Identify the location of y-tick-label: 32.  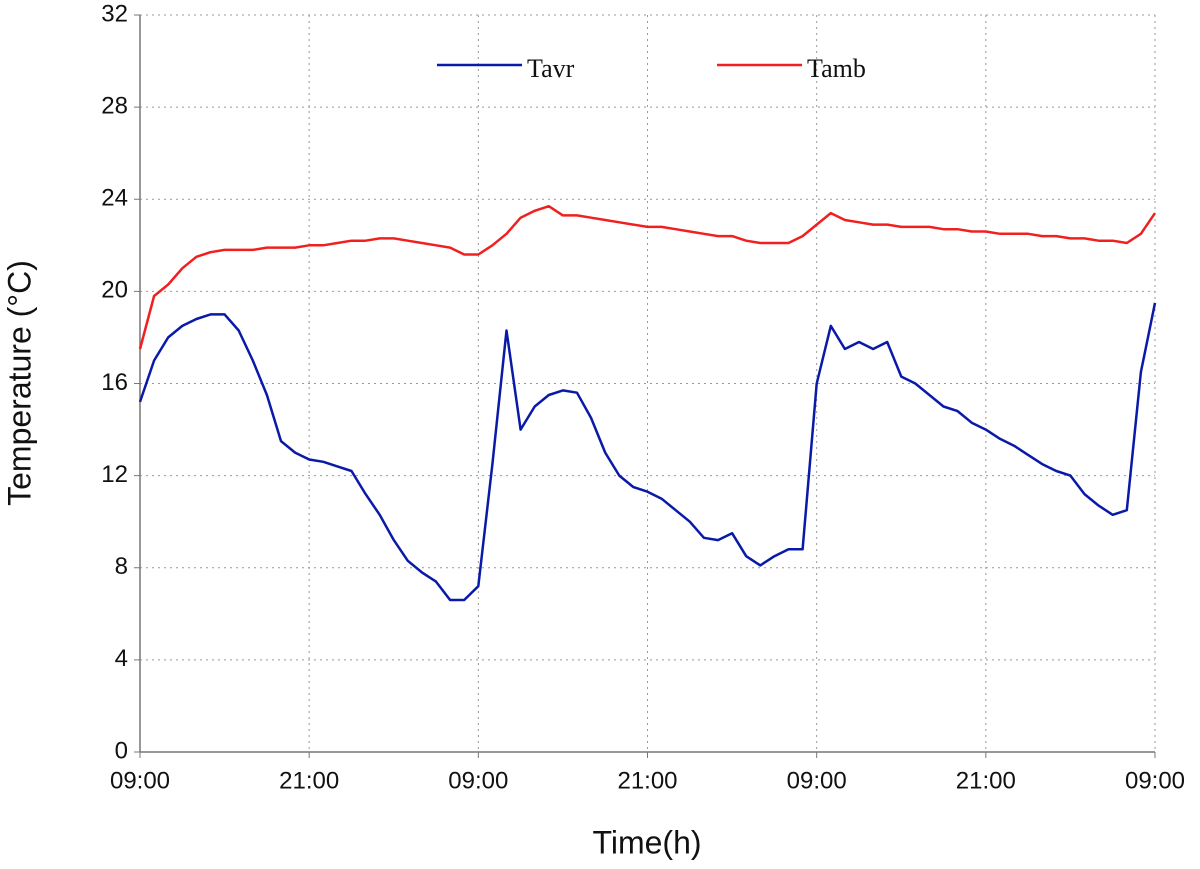
(114, 13).